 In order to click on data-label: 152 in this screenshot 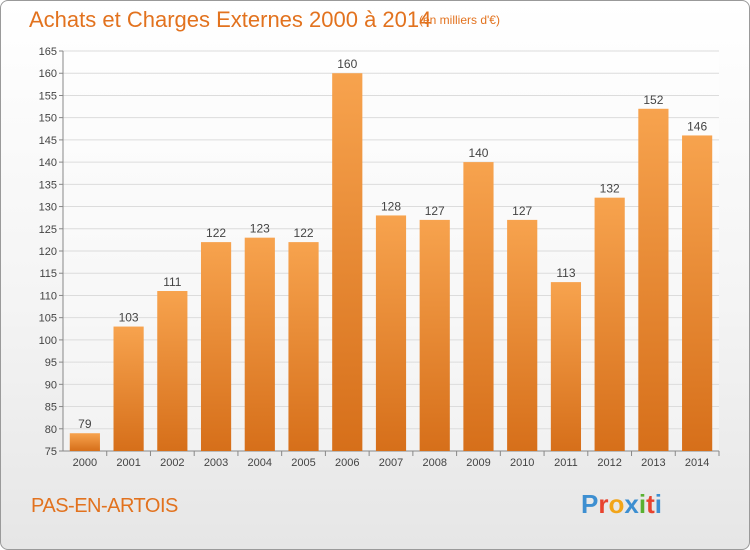, I will do `click(653, 100)`.